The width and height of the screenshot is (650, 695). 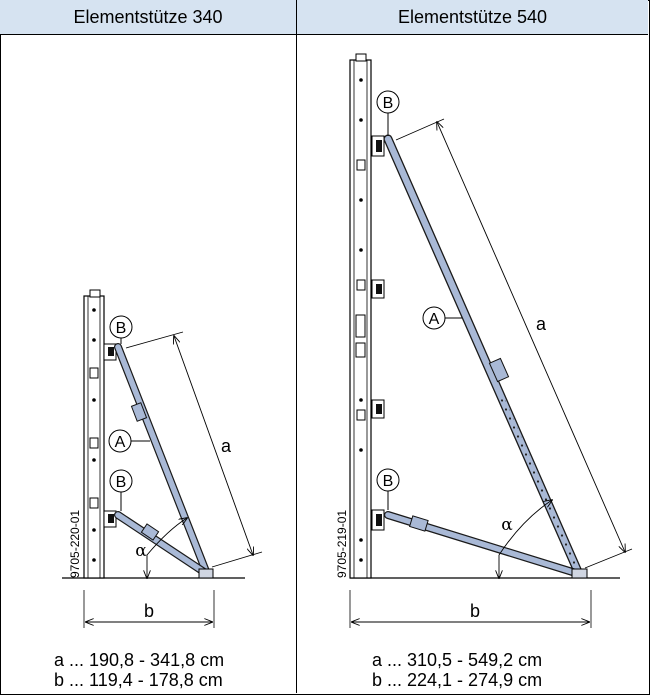 I want to click on range-b-340: b ... 119,4 - 178,8 cm, so click(x=138, y=680).